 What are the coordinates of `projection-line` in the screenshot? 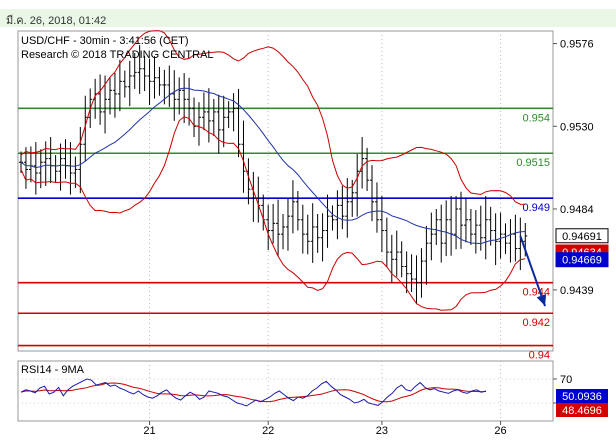 It's located at (532, 271).